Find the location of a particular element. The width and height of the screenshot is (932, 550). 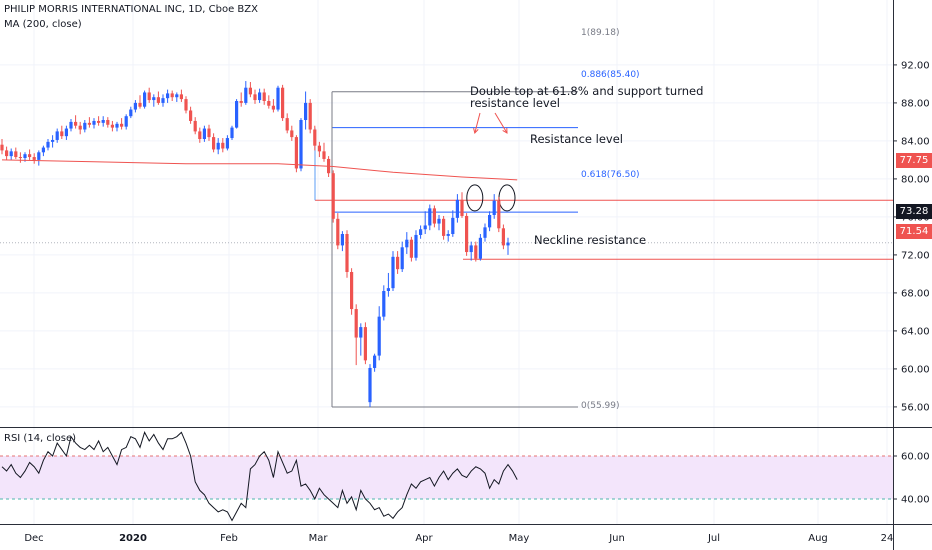

neckline-annotation: Neckline resistance is located at coordinates (590, 240).